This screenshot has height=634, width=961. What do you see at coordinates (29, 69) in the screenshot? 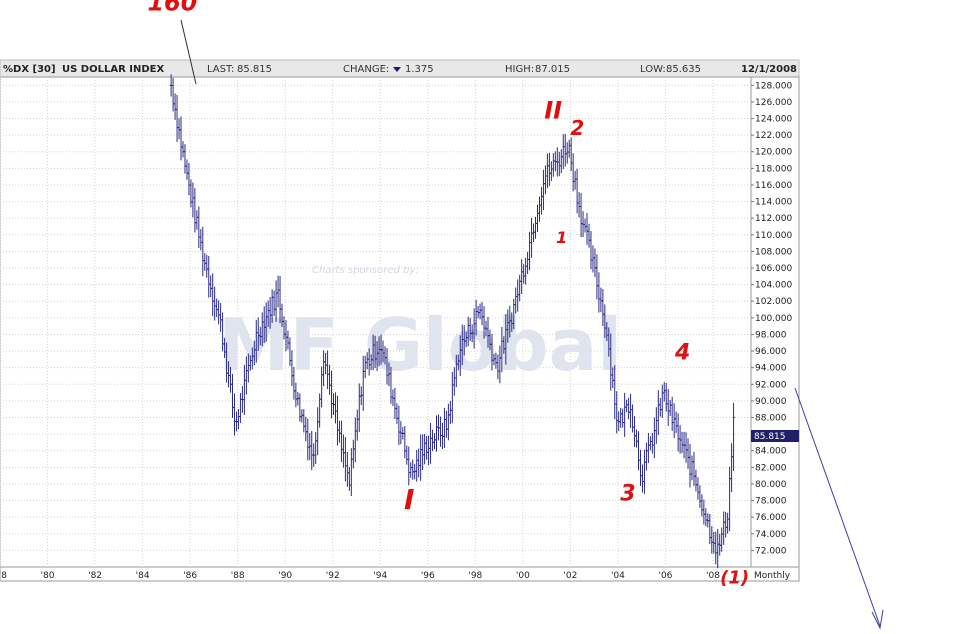
I see `symbol-label: %DX [30]` at bounding box center [29, 69].